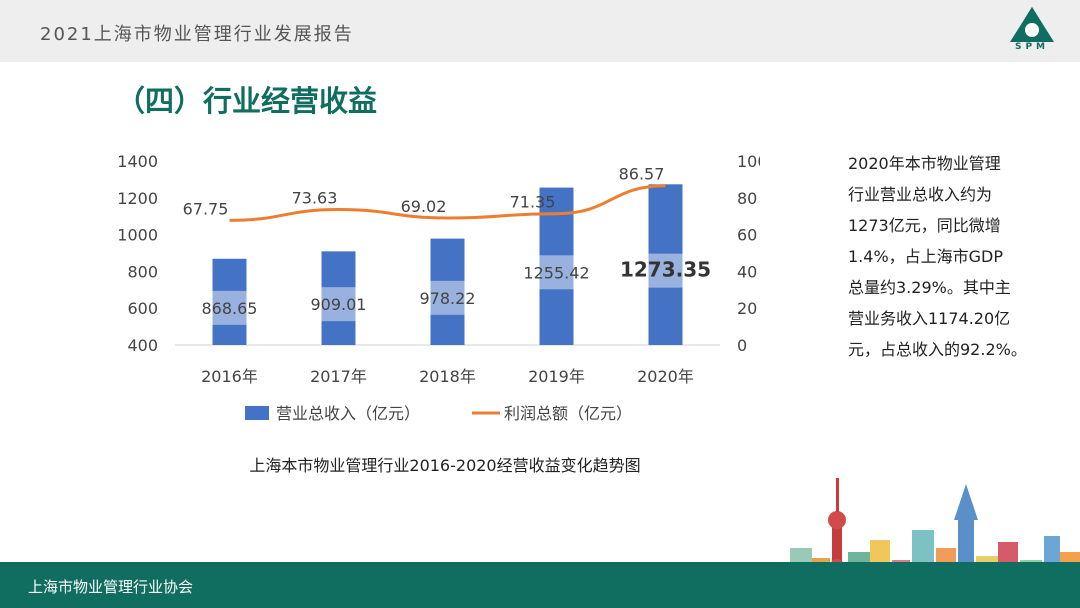  I want to click on y-left-tick-label: 1000, so click(137, 235).